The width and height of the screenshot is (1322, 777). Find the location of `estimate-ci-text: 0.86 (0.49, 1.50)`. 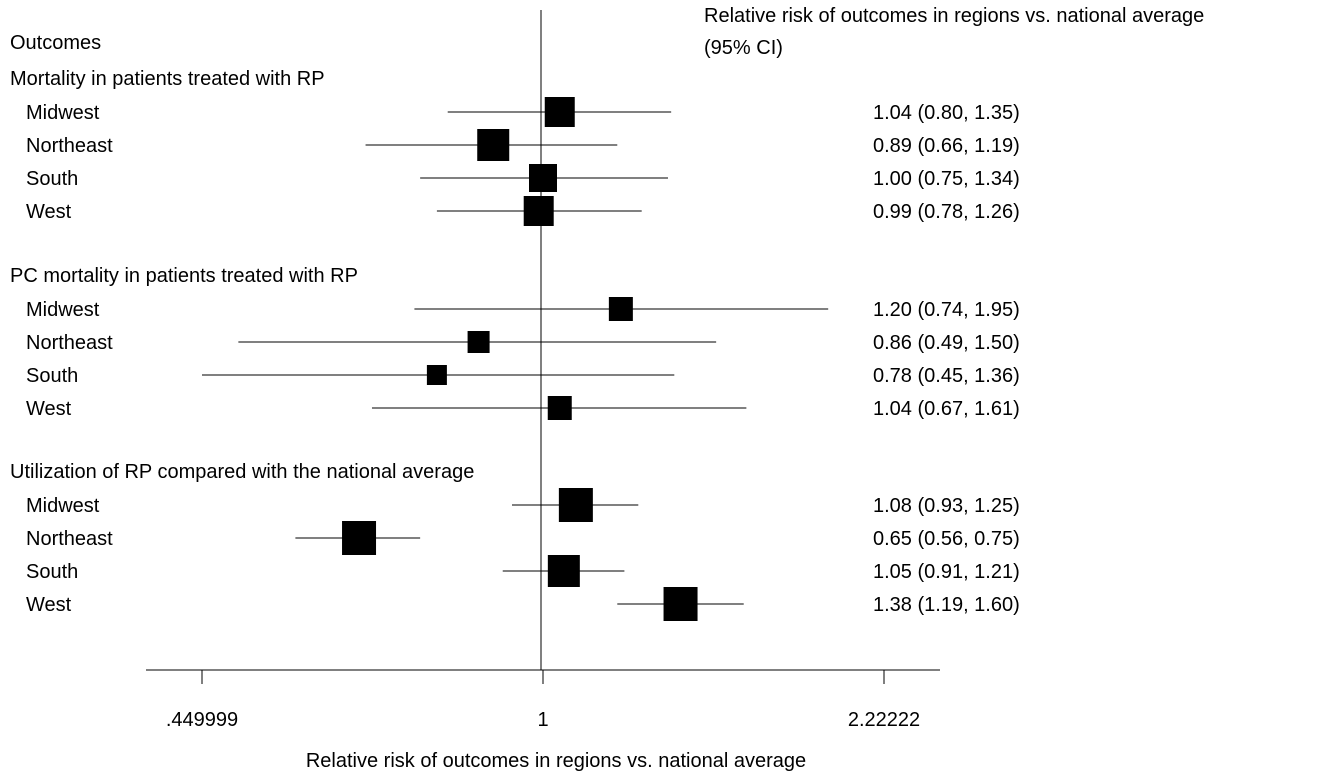

estimate-ci-text: 0.86 (0.49, 1.50) is located at coordinates (946, 343).